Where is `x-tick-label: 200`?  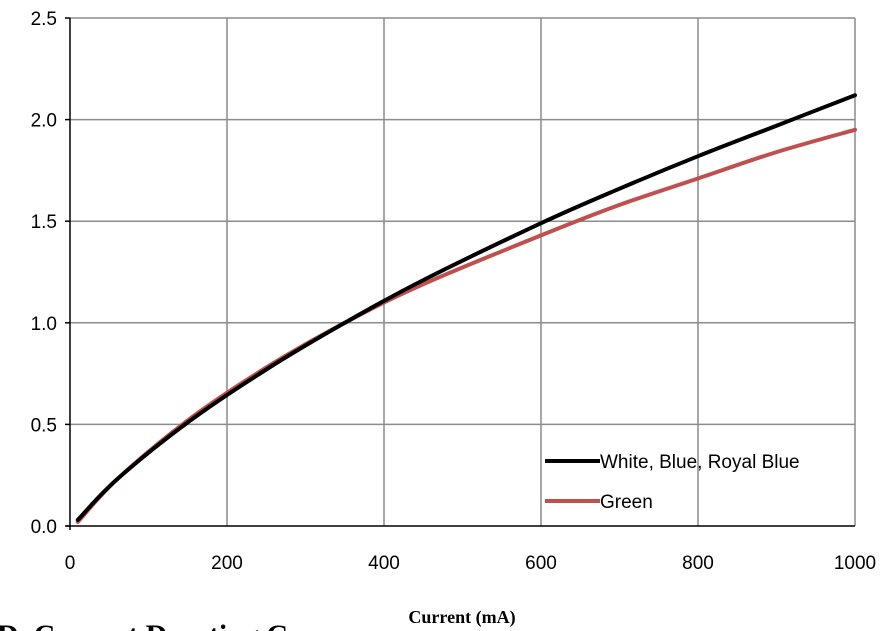
x-tick-label: 200 is located at coordinates (227, 563).